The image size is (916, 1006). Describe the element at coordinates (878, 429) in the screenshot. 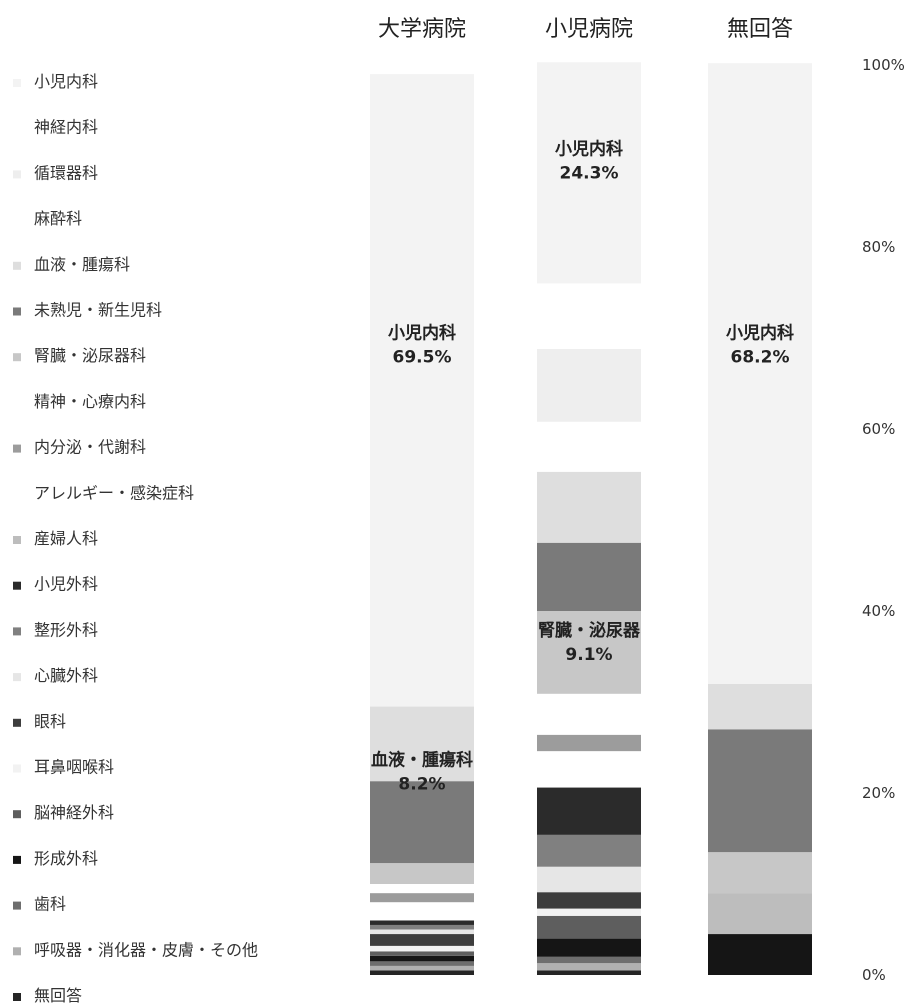

I see `y-tick-label: 60%` at that location.